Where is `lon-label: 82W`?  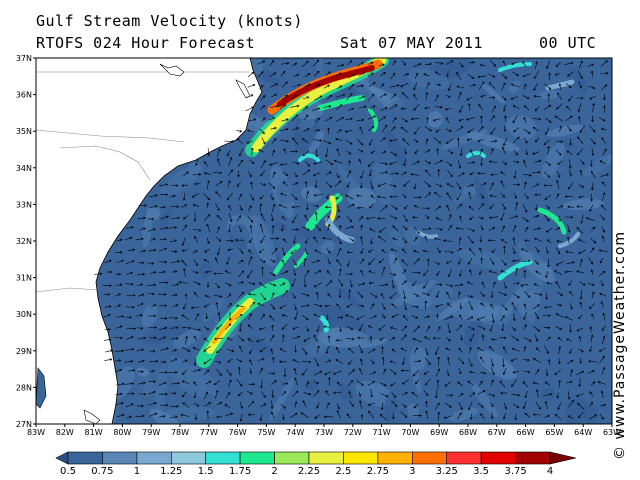
lon-label: 82W is located at coordinates (65, 432).